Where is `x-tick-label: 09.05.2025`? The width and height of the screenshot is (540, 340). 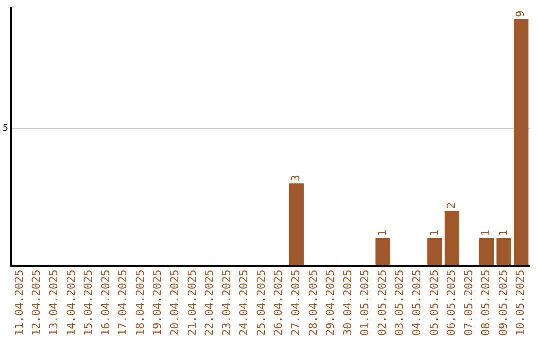 x-tick-label: 09.05.2025 is located at coordinates (503, 303).